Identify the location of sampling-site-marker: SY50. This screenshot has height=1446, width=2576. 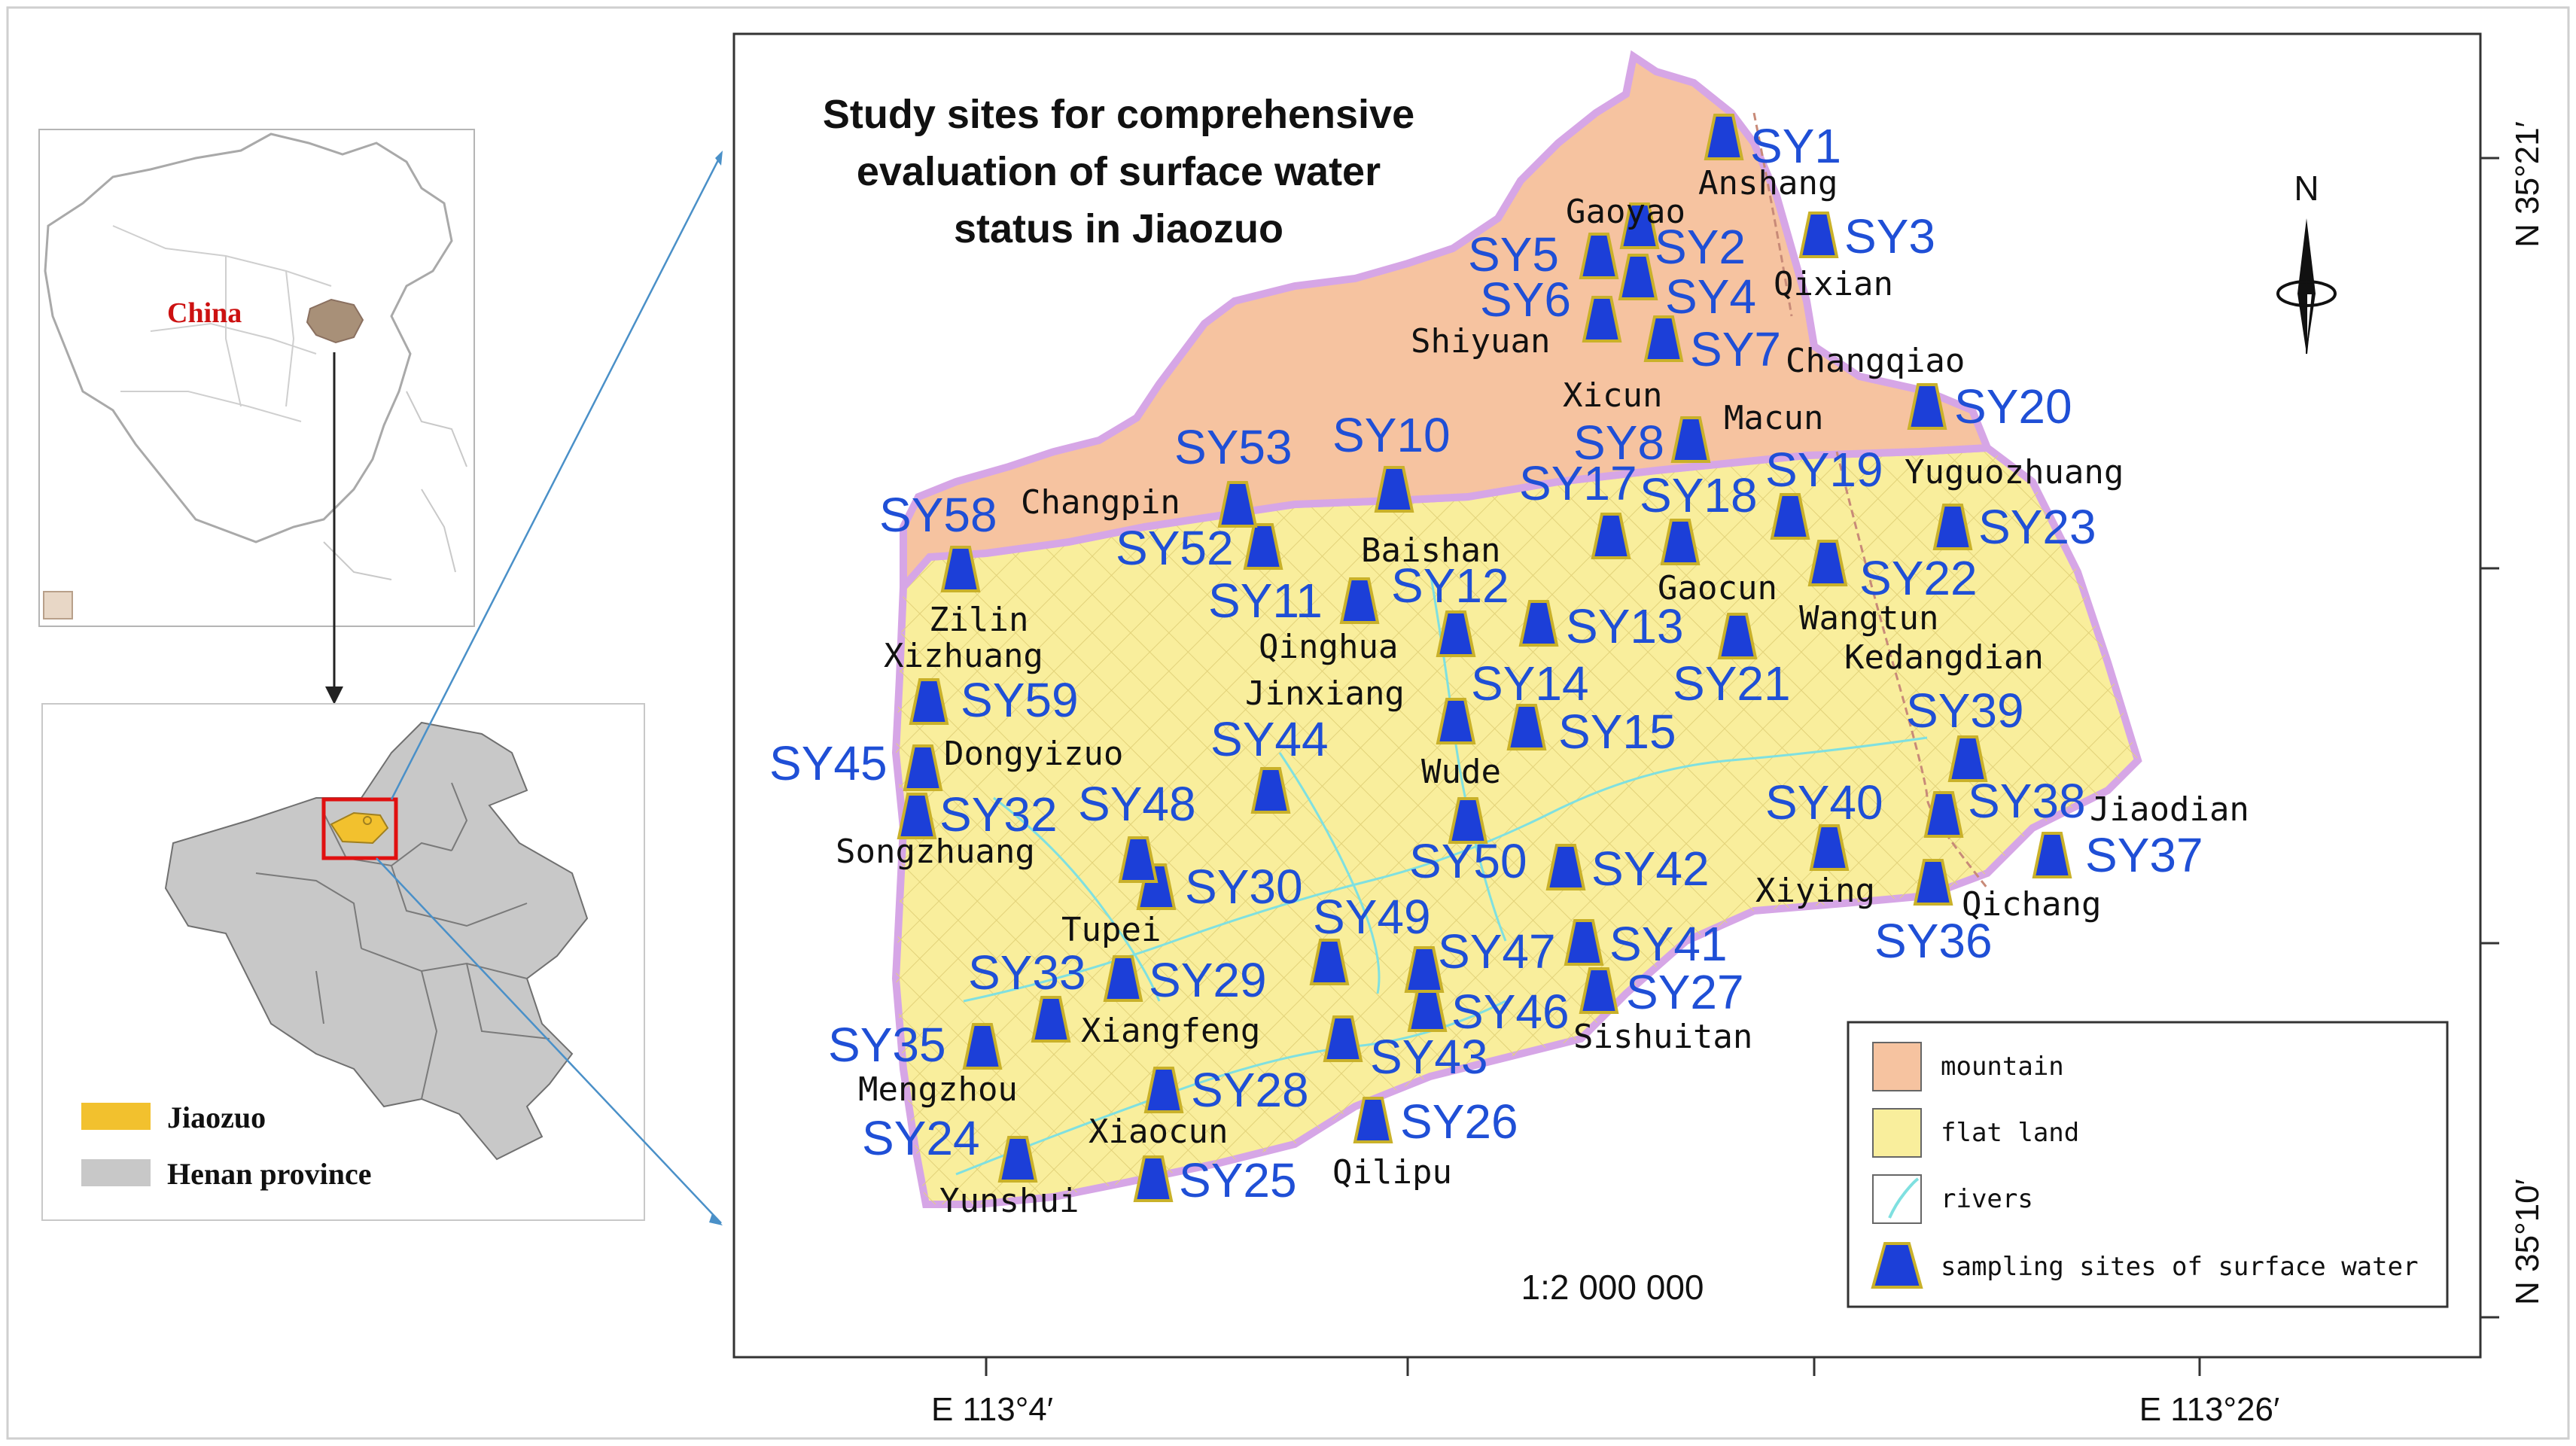
(1468, 842).